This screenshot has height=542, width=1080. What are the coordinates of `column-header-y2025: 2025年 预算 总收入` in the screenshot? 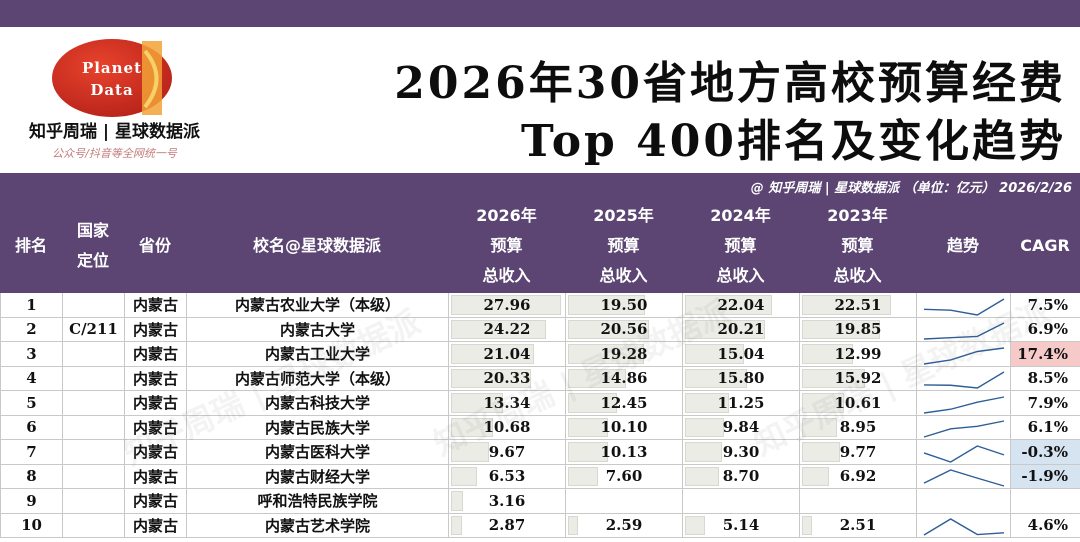 It's located at (623, 246).